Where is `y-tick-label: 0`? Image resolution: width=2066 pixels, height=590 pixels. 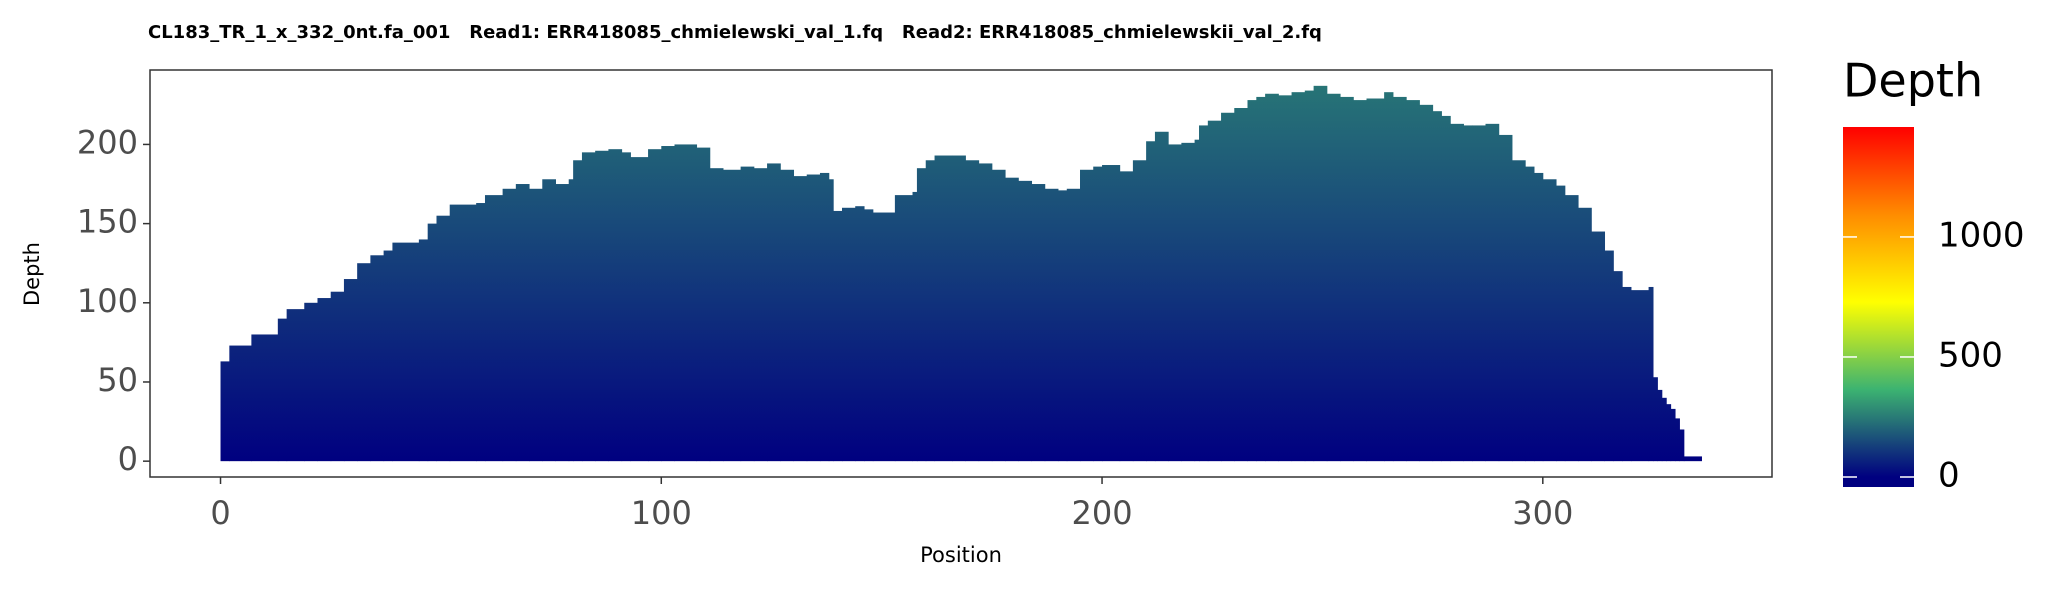
y-tick-label: 0 is located at coordinates (128, 459).